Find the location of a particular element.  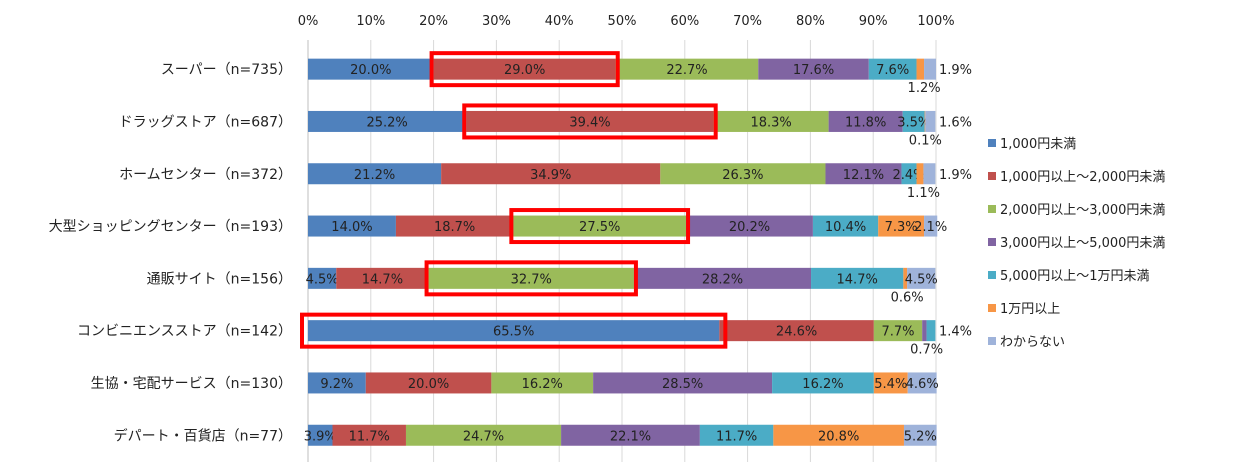

legend-label: 3,000円以上～5,000円未満 is located at coordinates (1083, 243).